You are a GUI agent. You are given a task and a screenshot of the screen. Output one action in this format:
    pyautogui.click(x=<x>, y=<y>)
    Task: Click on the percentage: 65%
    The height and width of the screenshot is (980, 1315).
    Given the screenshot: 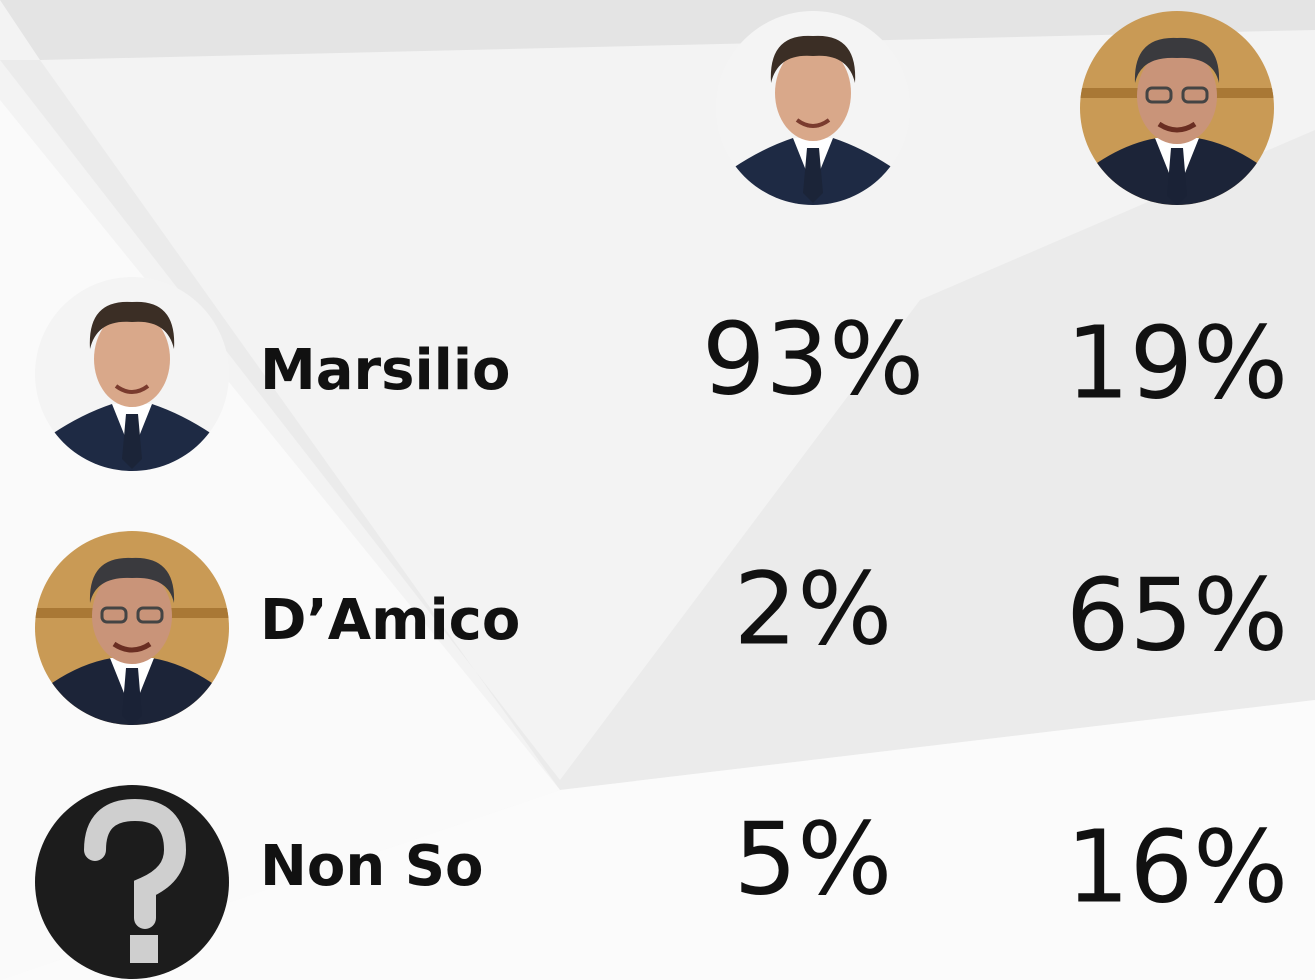 What is the action you would take?
    pyautogui.click(x=1177, y=614)
    